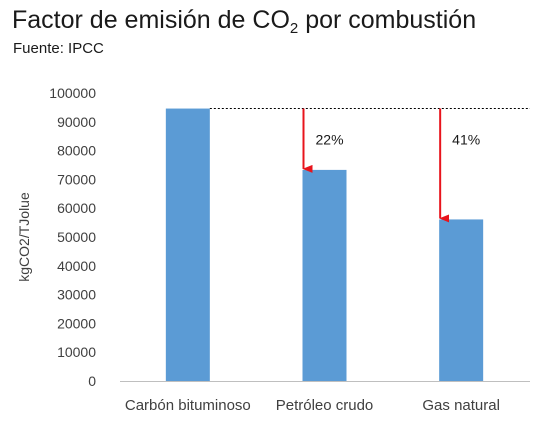 The height and width of the screenshot is (422, 548). Describe the element at coordinates (92, 381) in the screenshot. I see `y-tick-label: 0` at that location.